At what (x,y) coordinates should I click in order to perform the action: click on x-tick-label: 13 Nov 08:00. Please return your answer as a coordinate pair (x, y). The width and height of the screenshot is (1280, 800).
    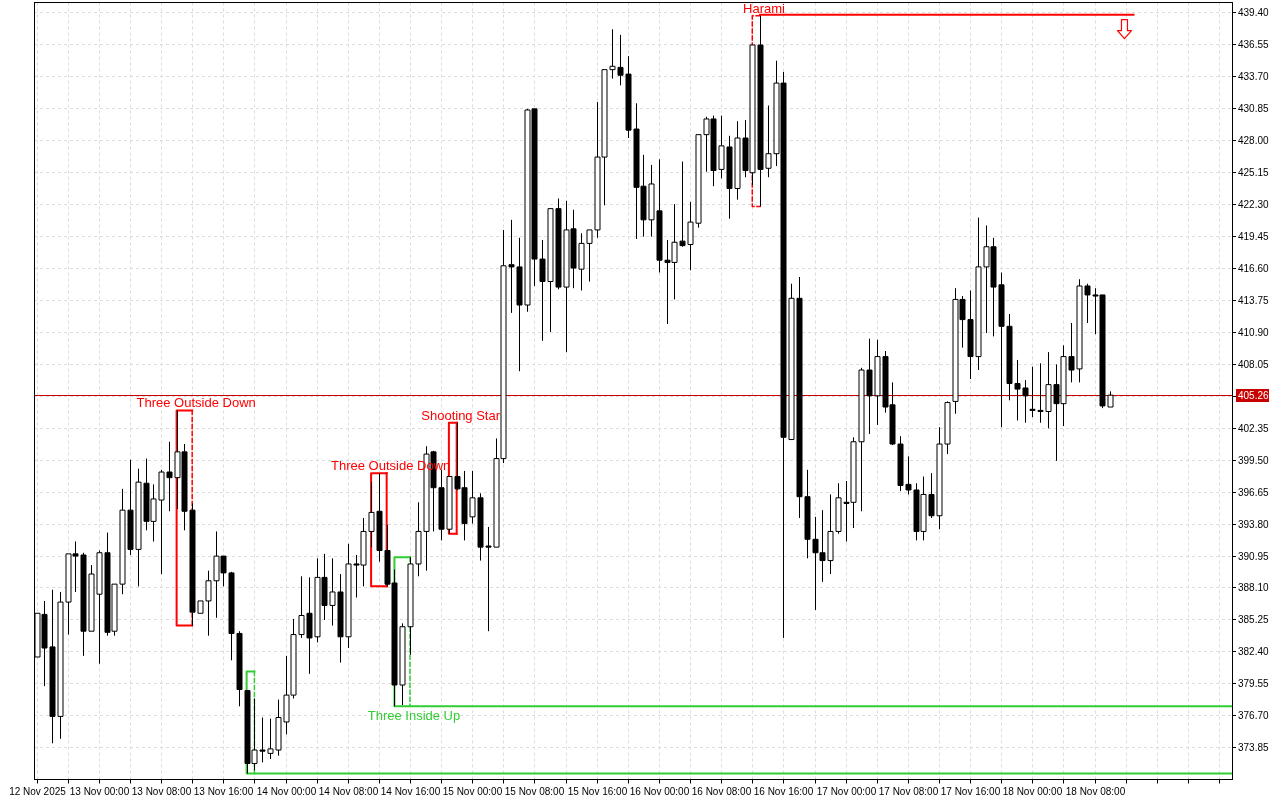
    Looking at the image, I should click on (161, 791).